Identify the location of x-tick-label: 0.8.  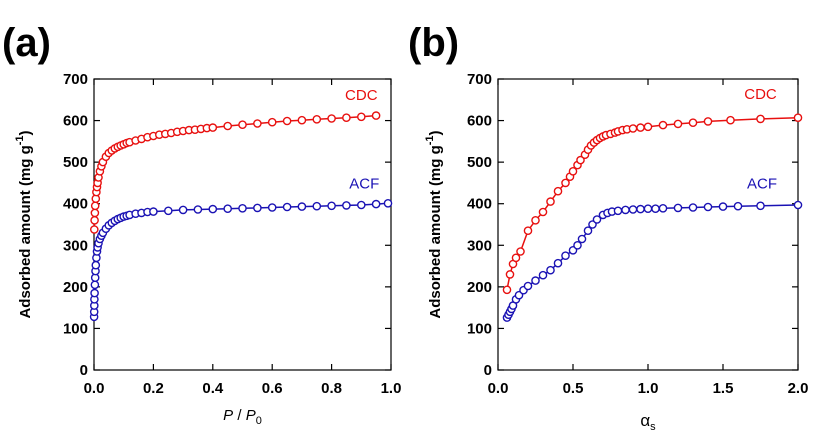
(331, 388).